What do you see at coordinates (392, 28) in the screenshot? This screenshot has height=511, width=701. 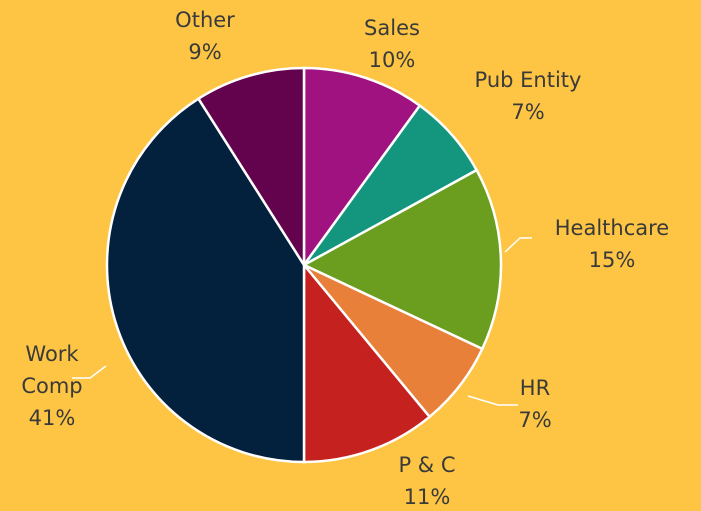 I see `category-name: Sales` at bounding box center [392, 28].